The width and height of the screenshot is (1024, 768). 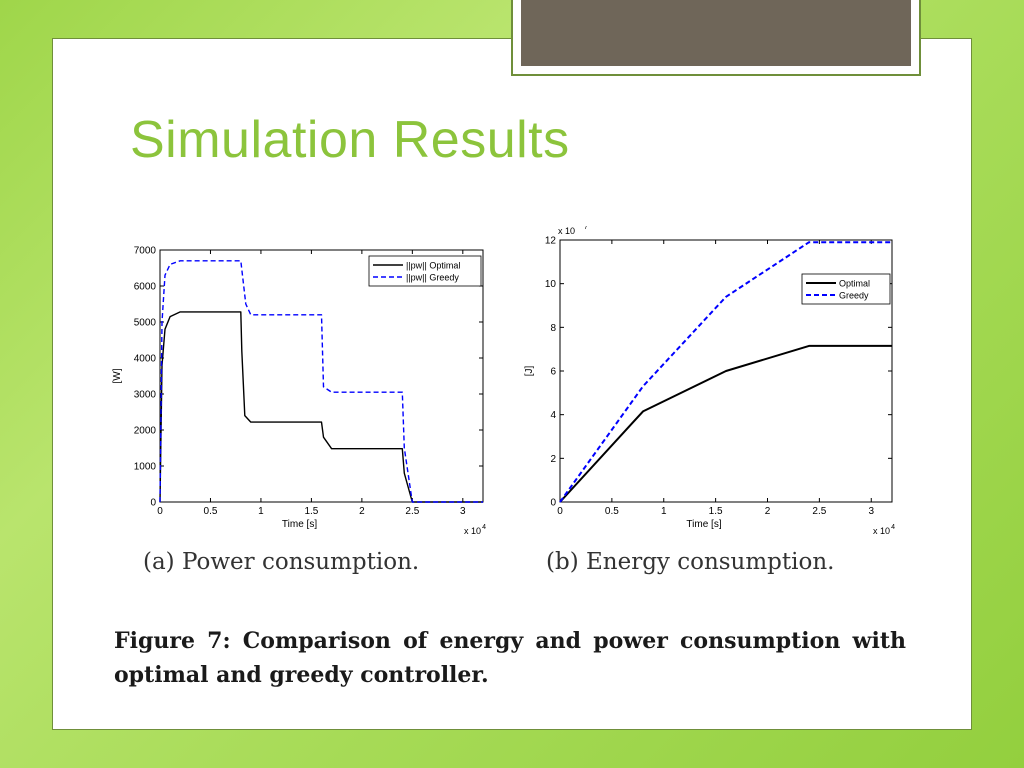 What do you see at coordinates (586, 228) in the screenshot?
I see `y-multiplier-exponent: 7` at bounding box center [586, 228].